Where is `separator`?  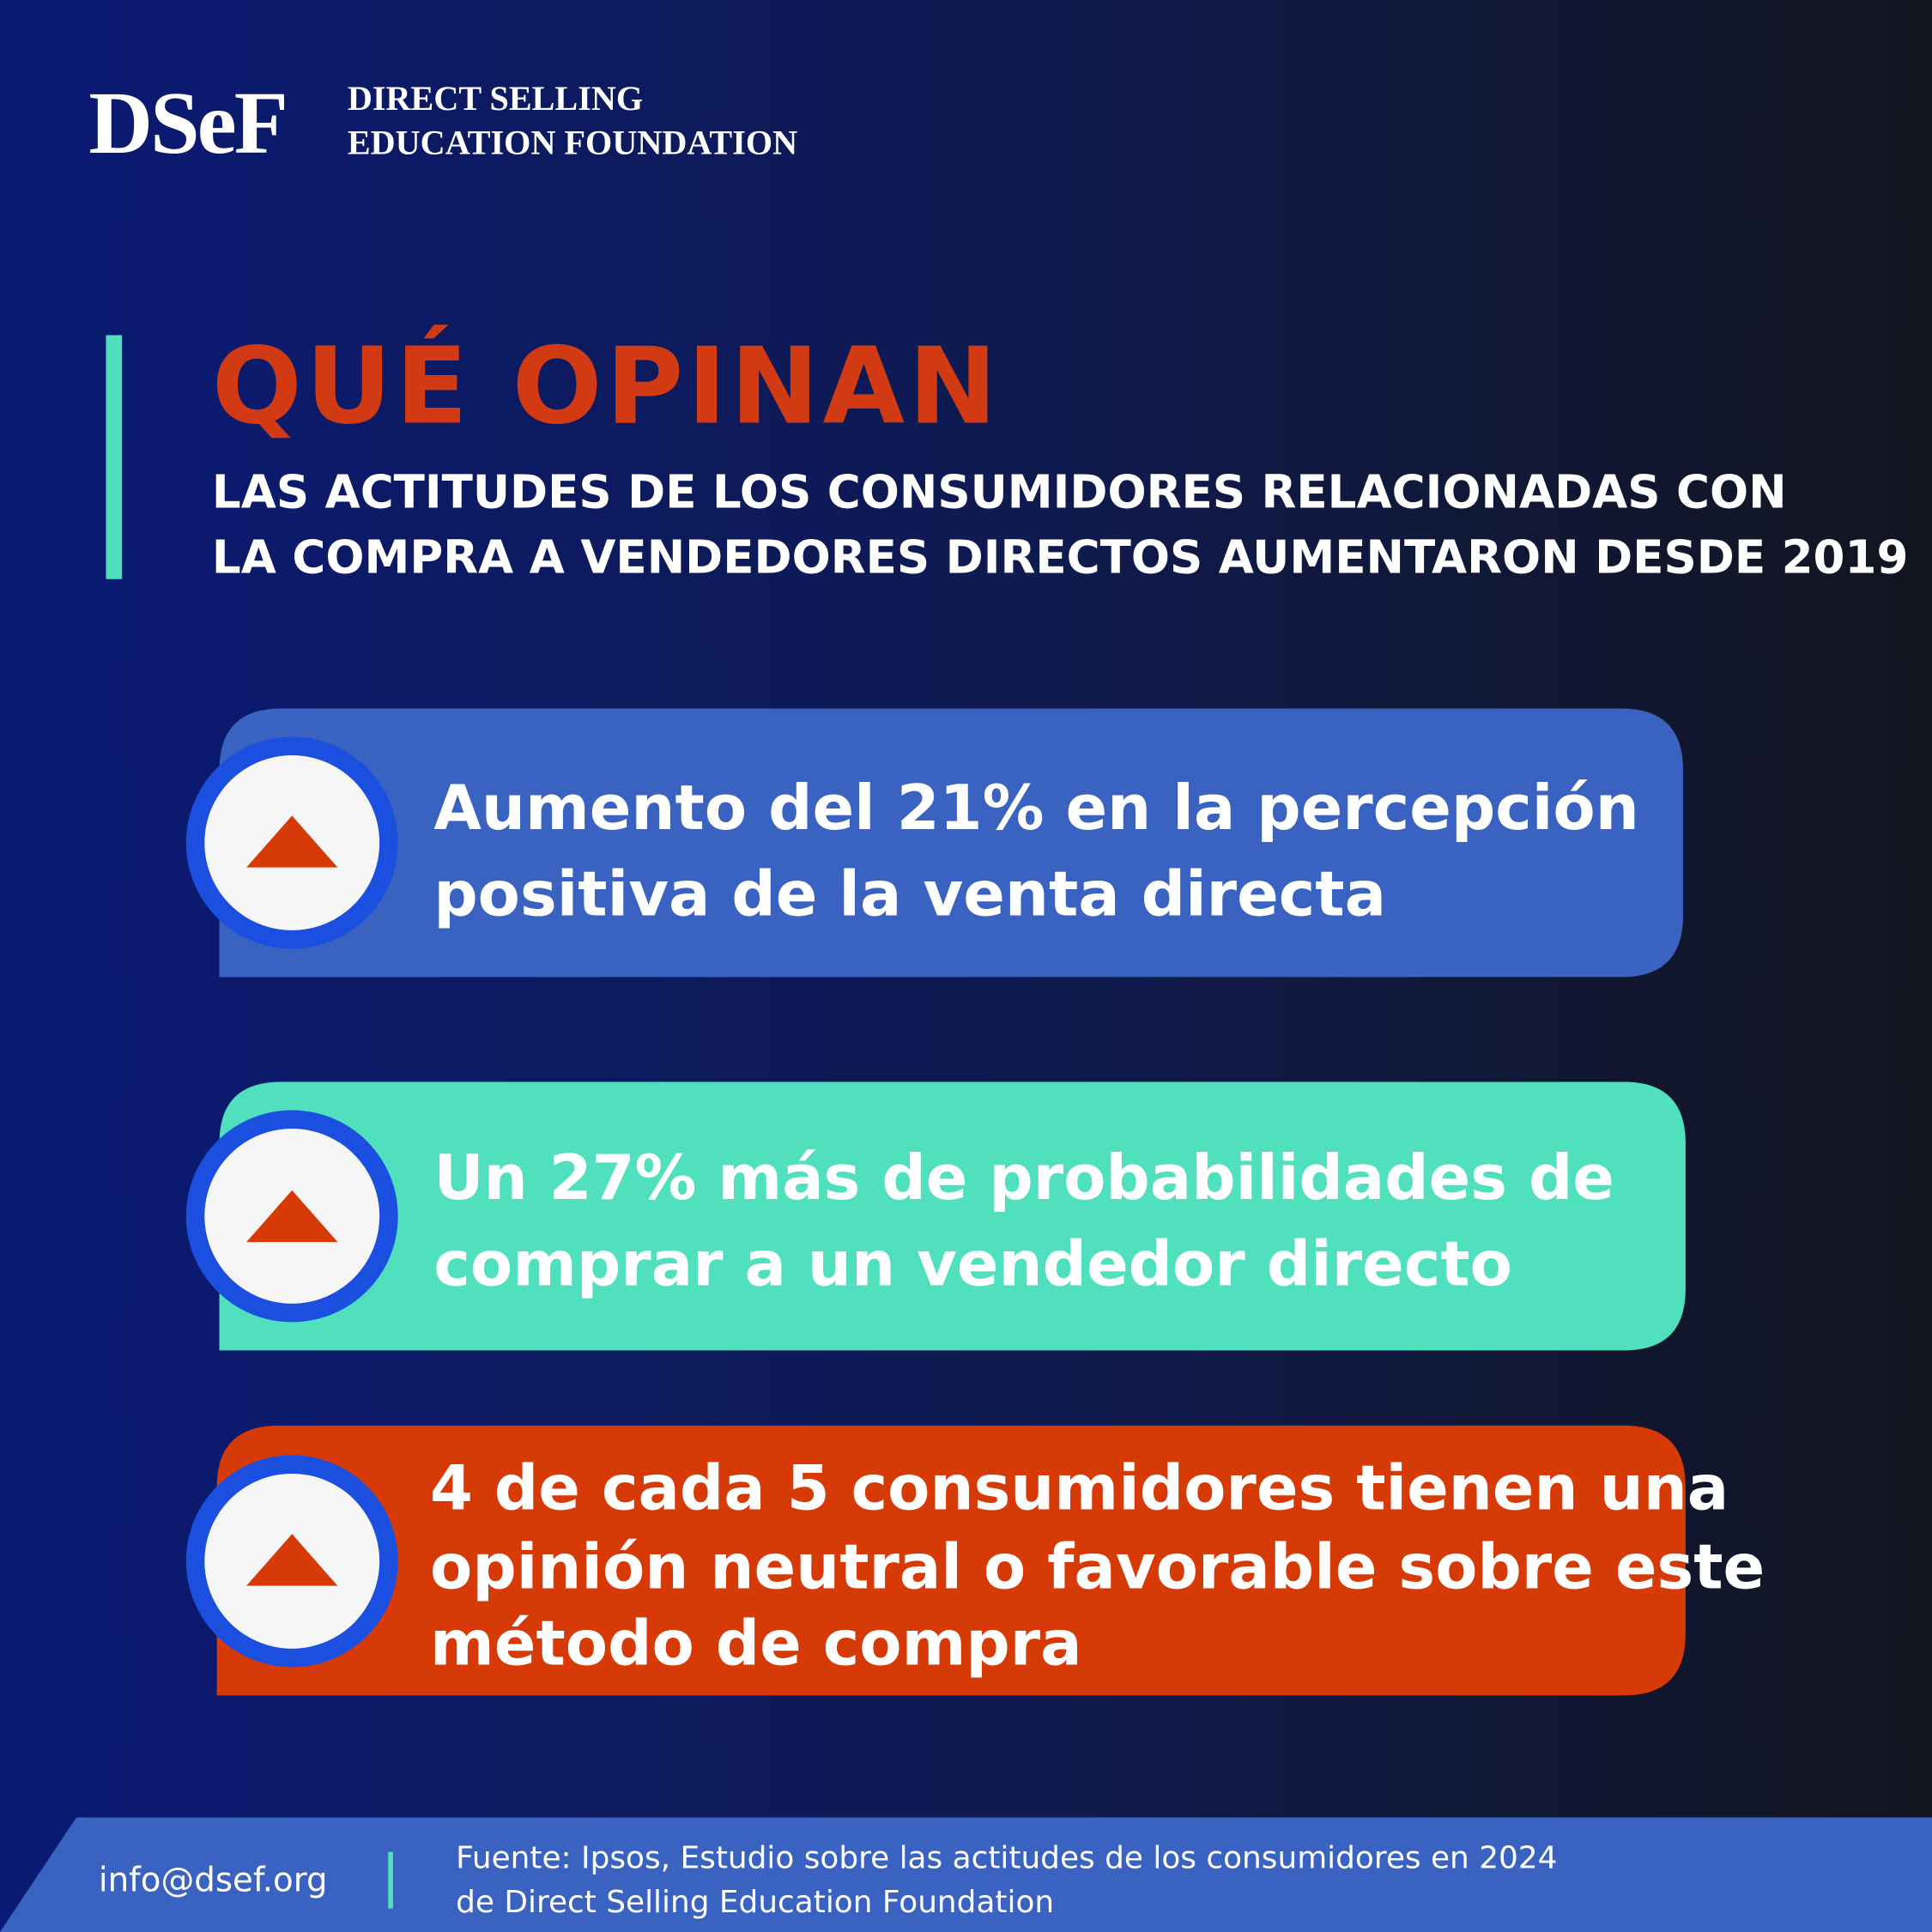 separator is located at coordinates (391, 1880).